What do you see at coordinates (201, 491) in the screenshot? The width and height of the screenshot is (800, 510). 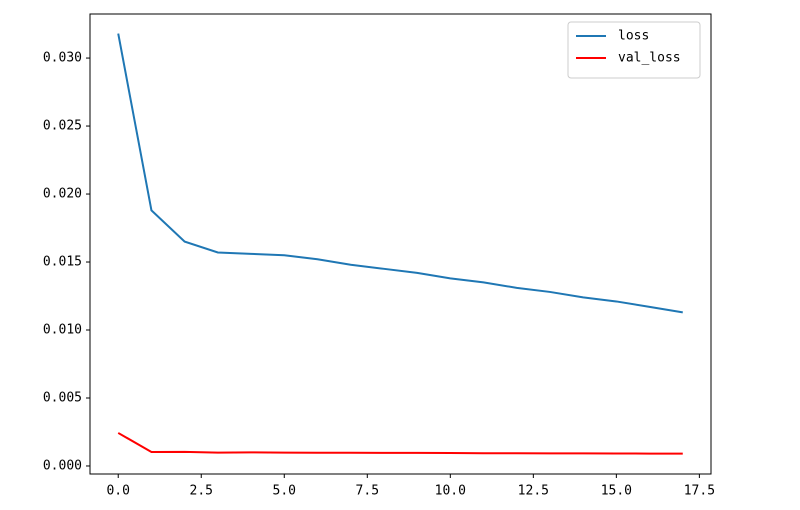 I see `x-tick-label: 2.5` at bounding box center [201, 491].